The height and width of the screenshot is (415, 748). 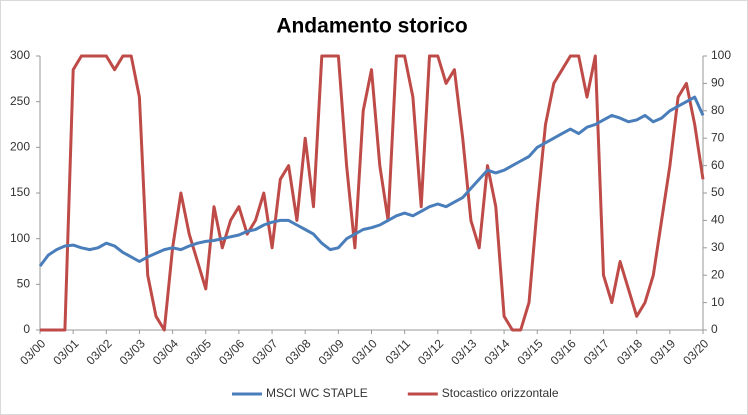 I want to click on y2-tick-label: 70, so click(x=718, y=137).